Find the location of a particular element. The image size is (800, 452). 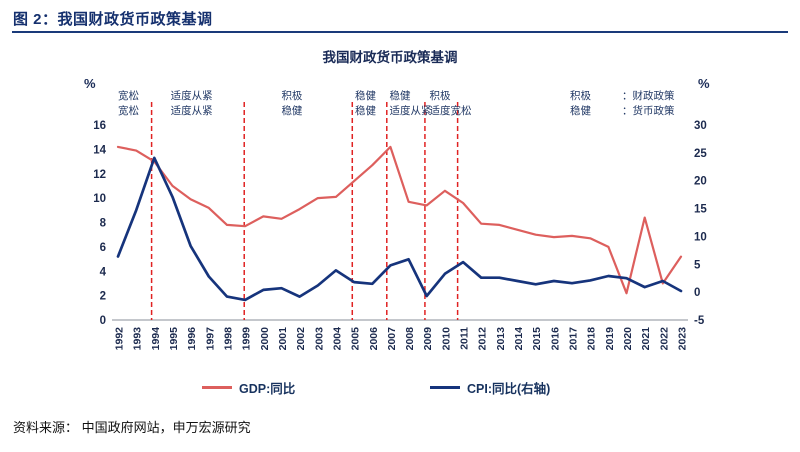

chart-title: 我国财政货币政策基调 is located at coordinates (390, 57).